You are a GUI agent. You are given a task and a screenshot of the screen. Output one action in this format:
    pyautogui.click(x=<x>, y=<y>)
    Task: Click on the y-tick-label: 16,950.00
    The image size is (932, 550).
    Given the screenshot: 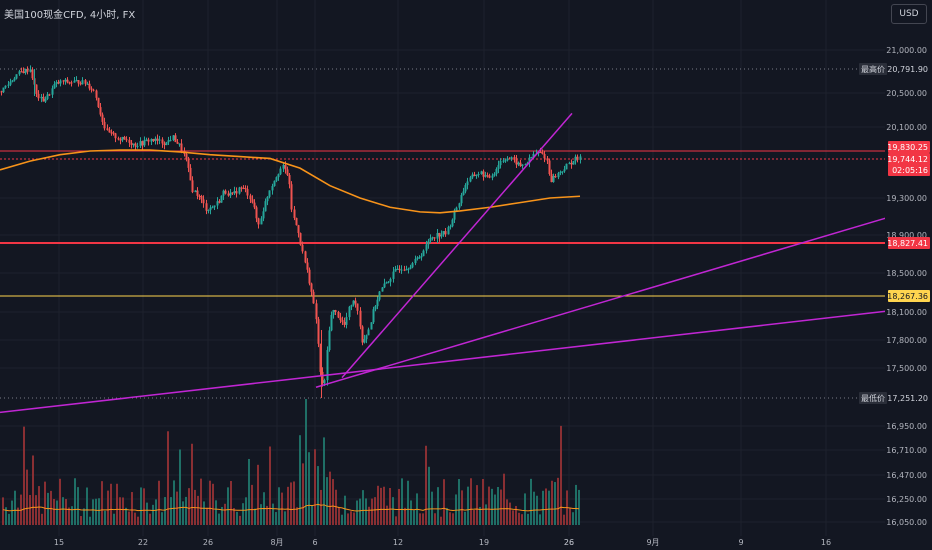 What is the action you would take?
    pyautogui.click(x=906, y=426)
    